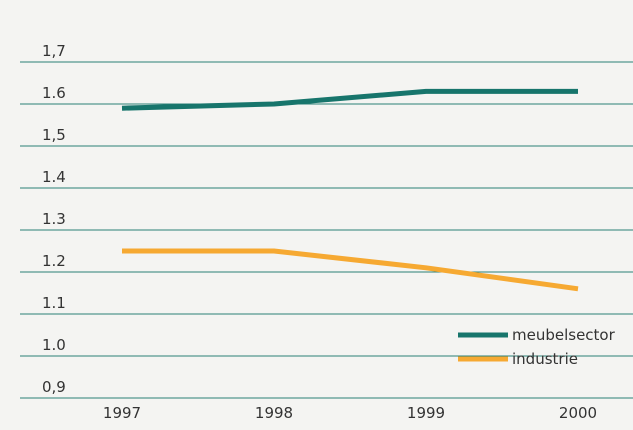 This screenshot has height=430, width=633. What do you see at coordinates (54, 219) in the screenshot?
I see `y-tick-label: 1.3` at bounding box center [54, 219].